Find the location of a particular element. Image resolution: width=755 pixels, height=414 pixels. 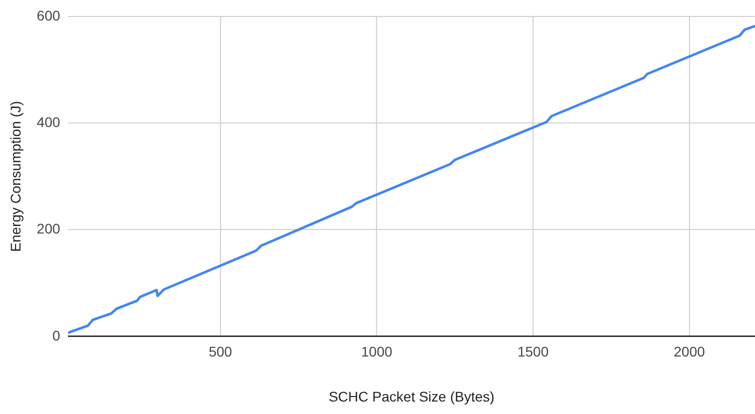

x-tick-label: 500 is located at coordinates (220, 352).